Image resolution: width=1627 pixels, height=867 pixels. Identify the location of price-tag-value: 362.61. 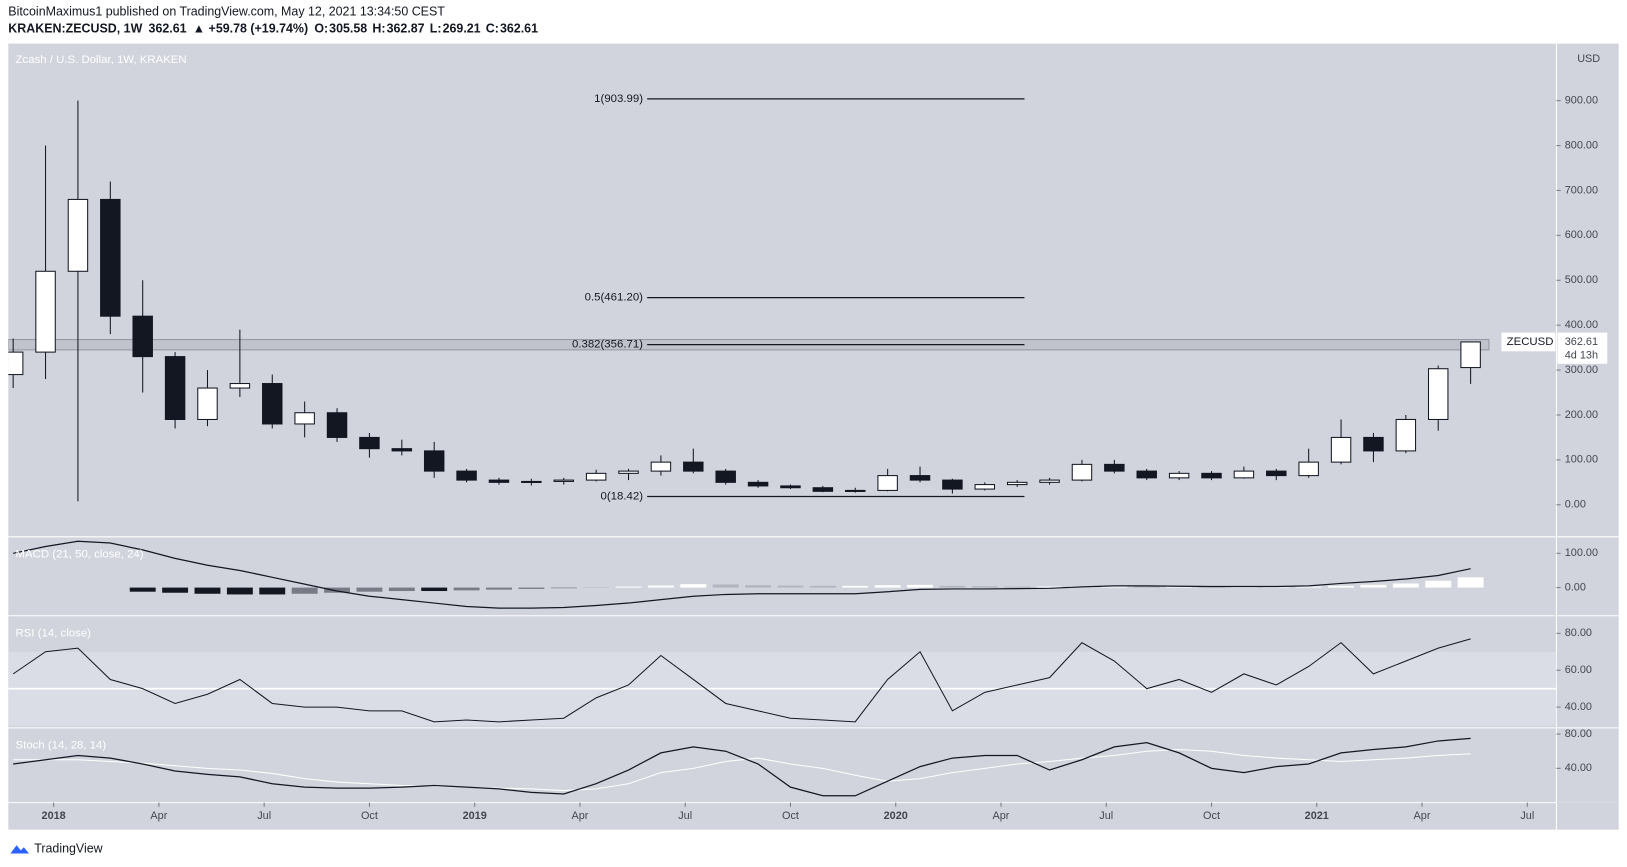
(1581, 342).